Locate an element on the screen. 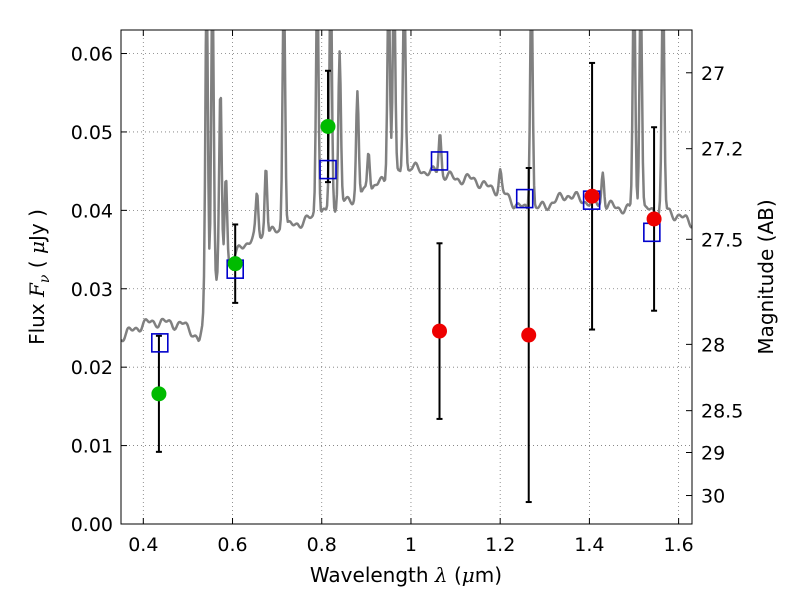 This screenshot has width=800, height=600. y2-tick-label: 28 is located at coordinates (713, 345).